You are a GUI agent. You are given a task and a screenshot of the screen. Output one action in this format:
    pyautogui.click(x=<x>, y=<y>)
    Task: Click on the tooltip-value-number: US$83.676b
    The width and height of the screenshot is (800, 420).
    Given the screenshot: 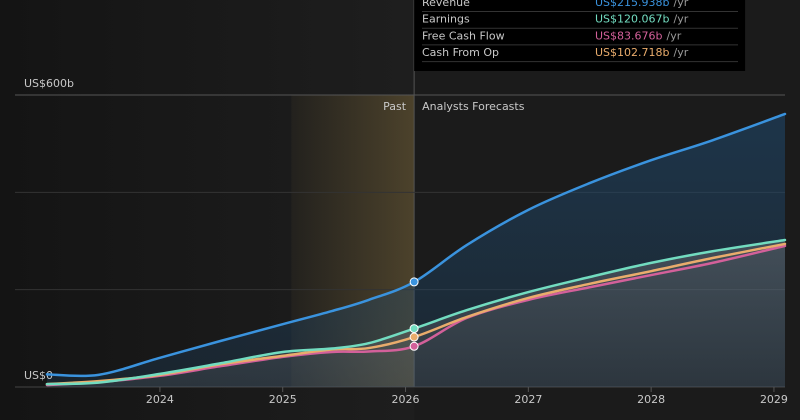 What is the action you would take?
    pyautogui.click(x=629, y=35)
    